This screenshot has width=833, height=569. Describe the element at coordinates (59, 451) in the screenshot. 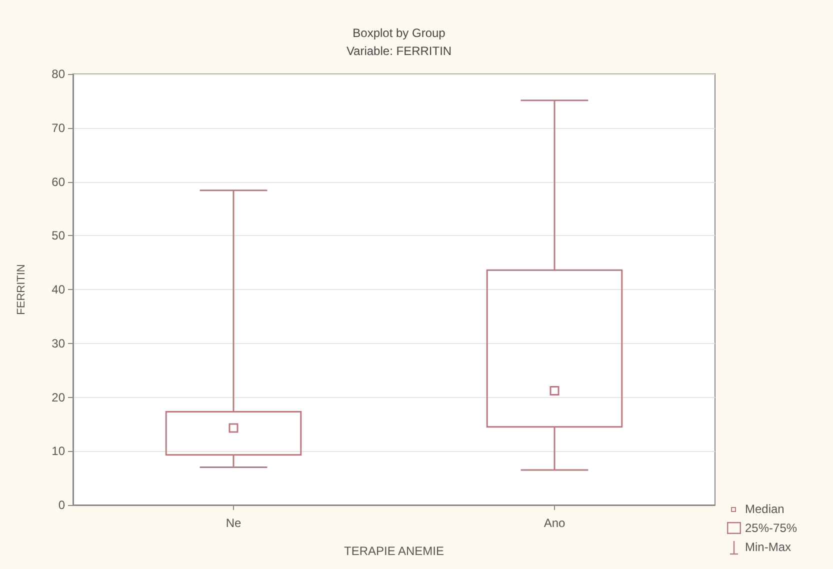

I see `y-tick-label: 10` at that location.